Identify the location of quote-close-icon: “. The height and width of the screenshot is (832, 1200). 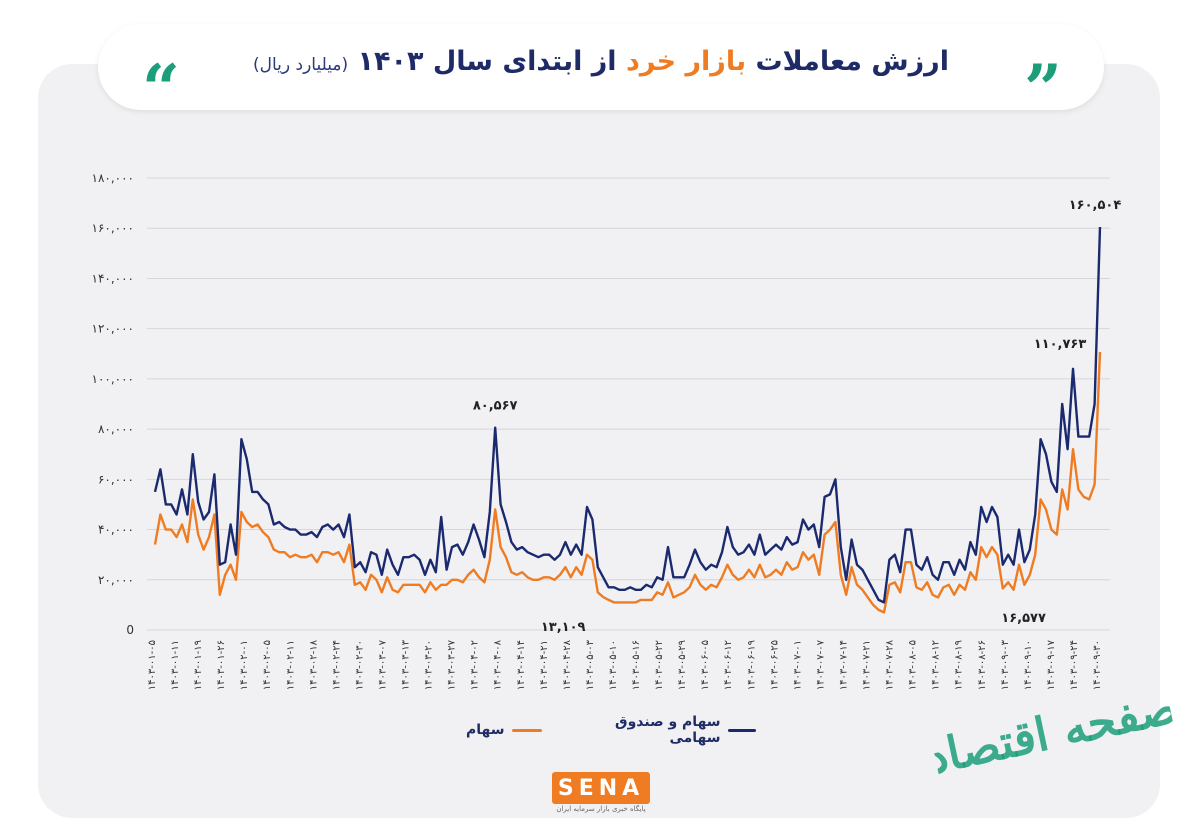
(161, 81).